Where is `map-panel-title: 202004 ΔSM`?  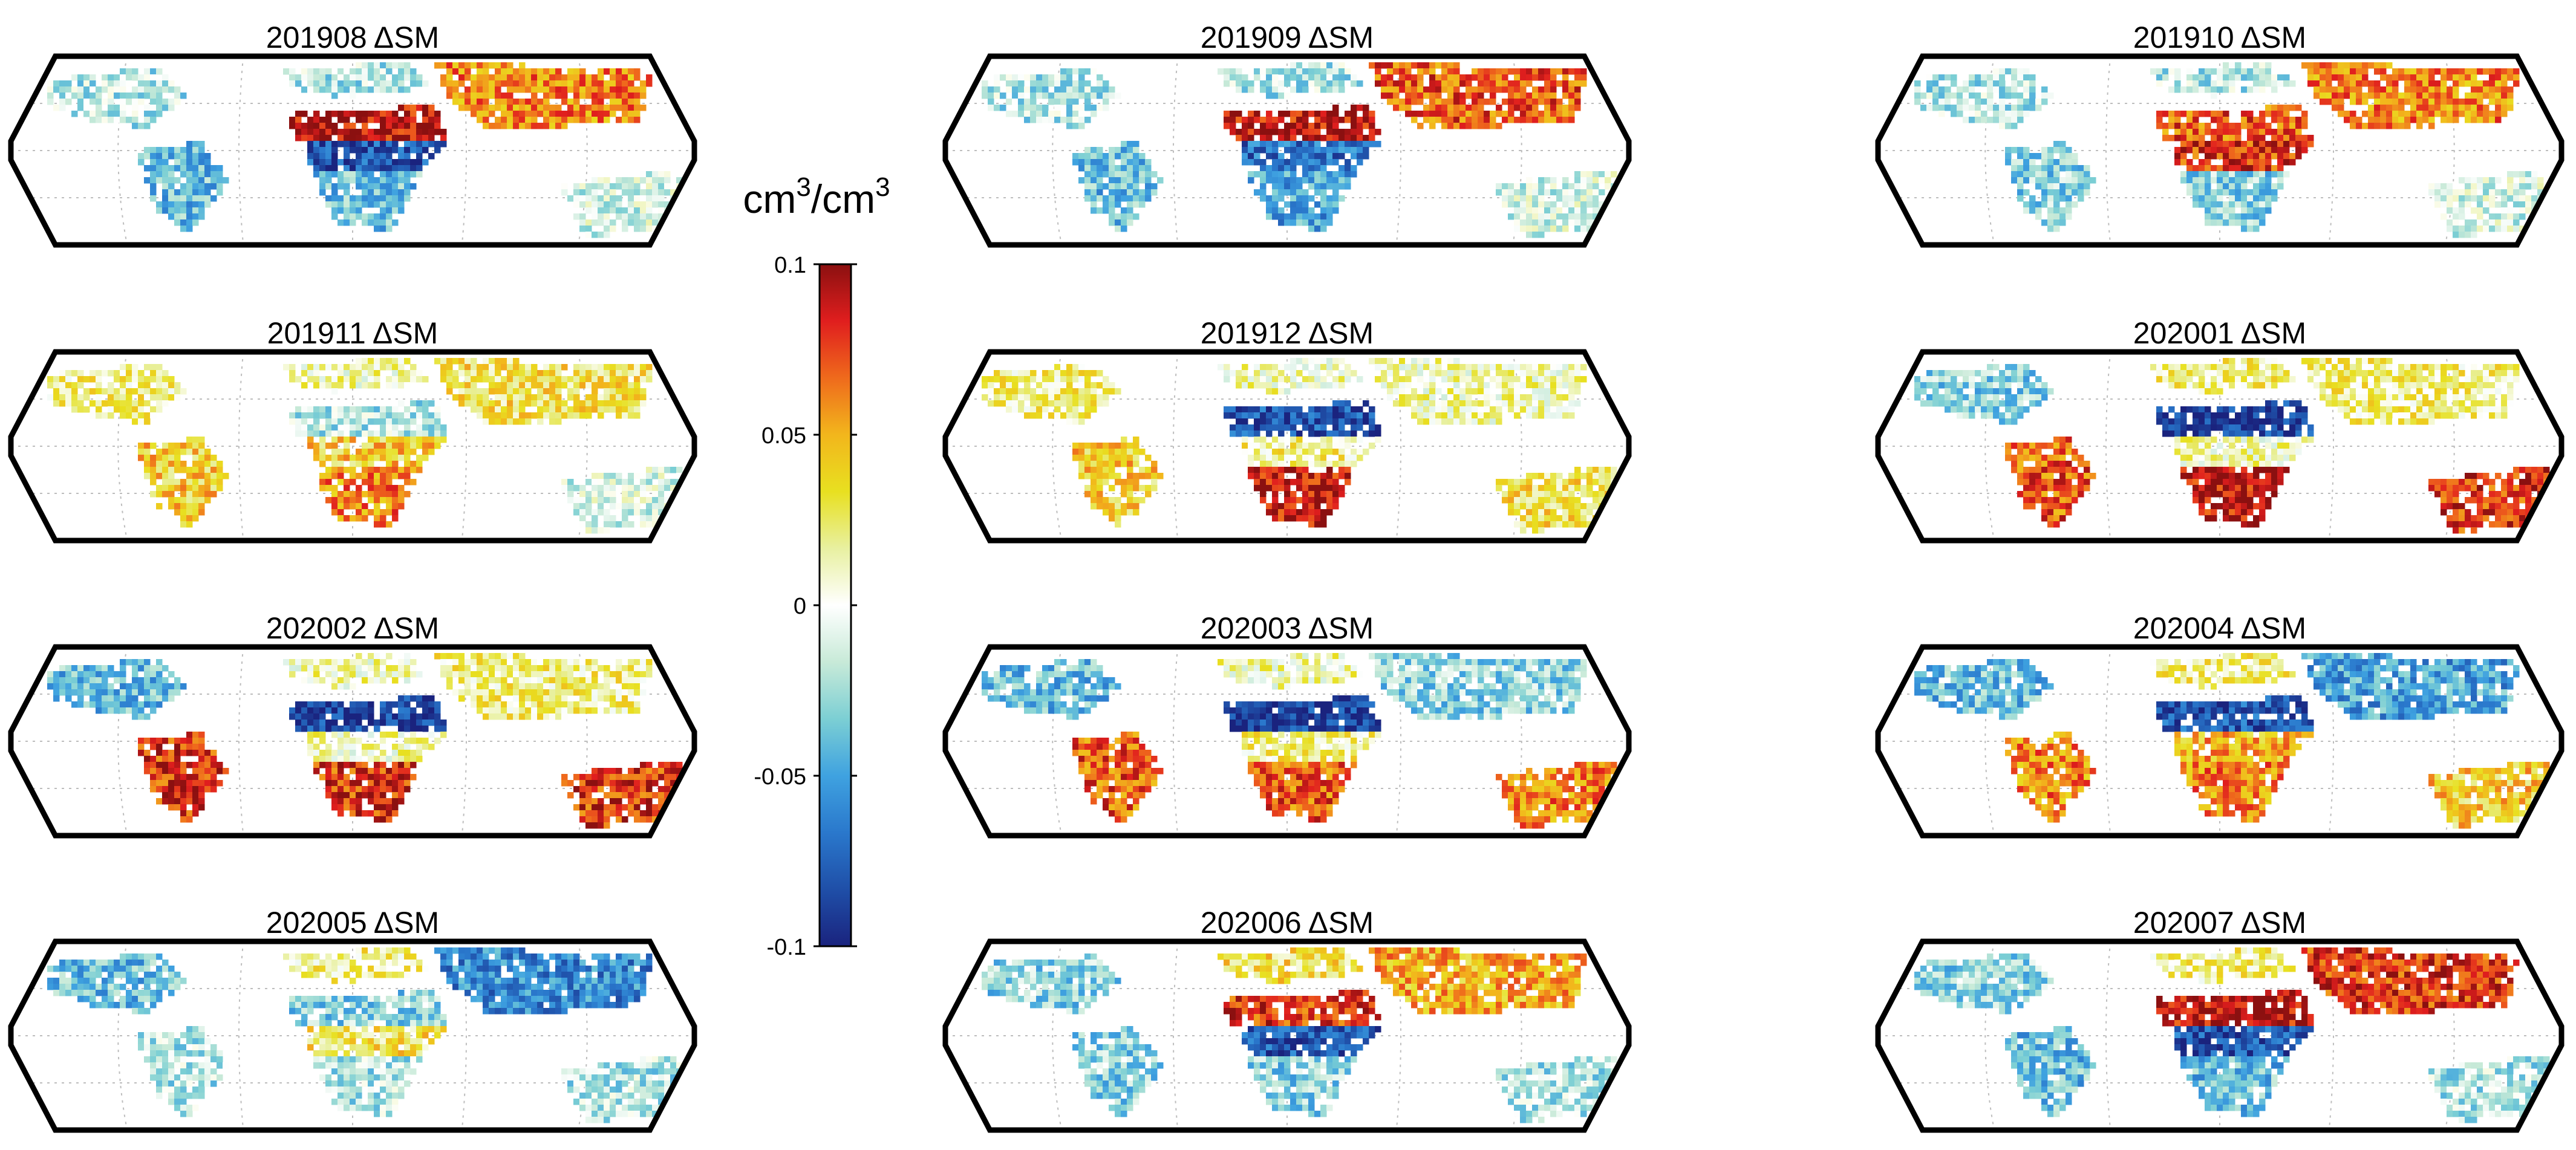
map-panel-title: 202004 ΔSM is located at coordinates (2219, 628).